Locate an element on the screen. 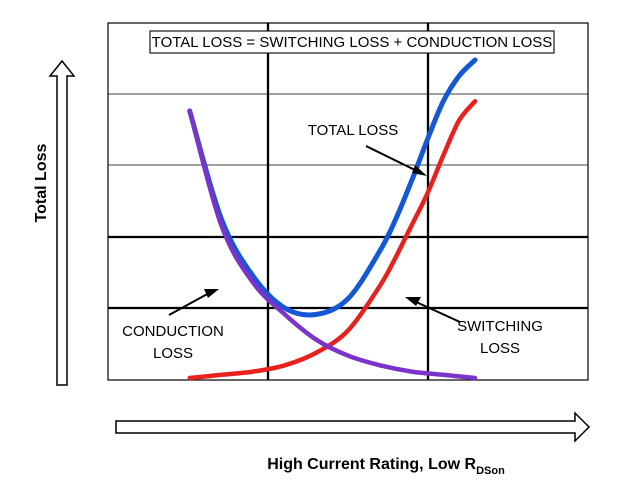 The width and height of the screenshot is (637, 485). x-axis-label: High Current Rating, Low RDSon is located at coordinates (386, 466).